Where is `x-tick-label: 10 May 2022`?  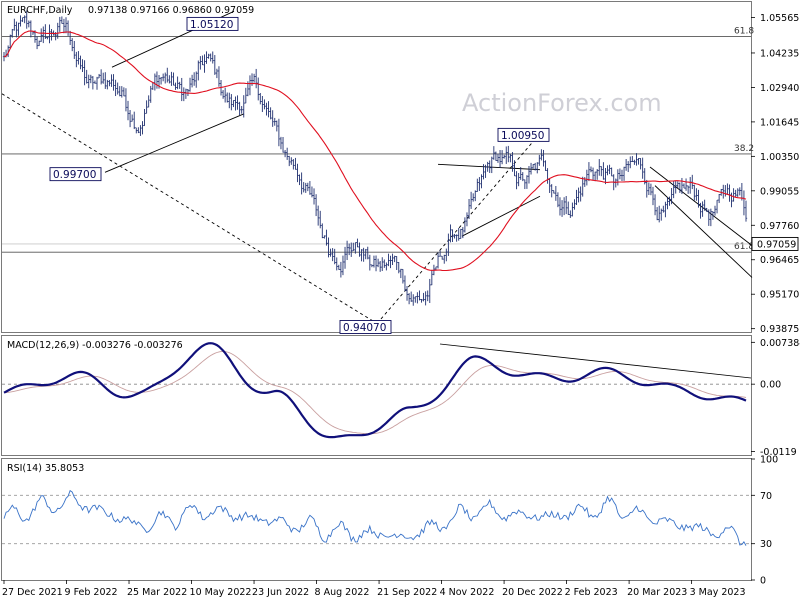 x-tick-label: 10 May 2022 is located at coordinates (221, 592).